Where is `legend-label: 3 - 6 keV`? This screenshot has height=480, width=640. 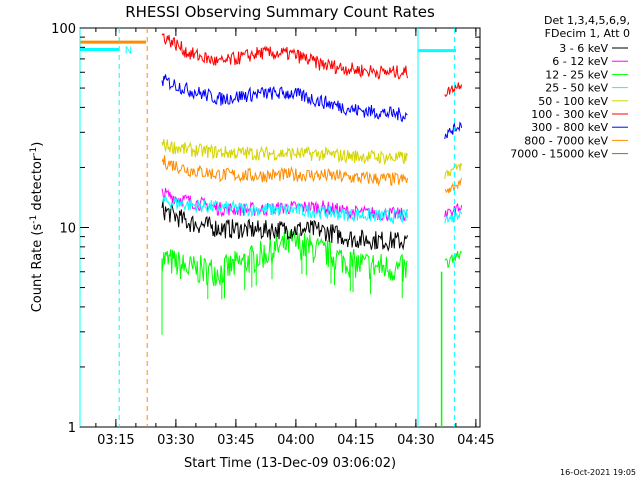 legend-label: 3 - 6 keV is located at coordinates (583, 48).